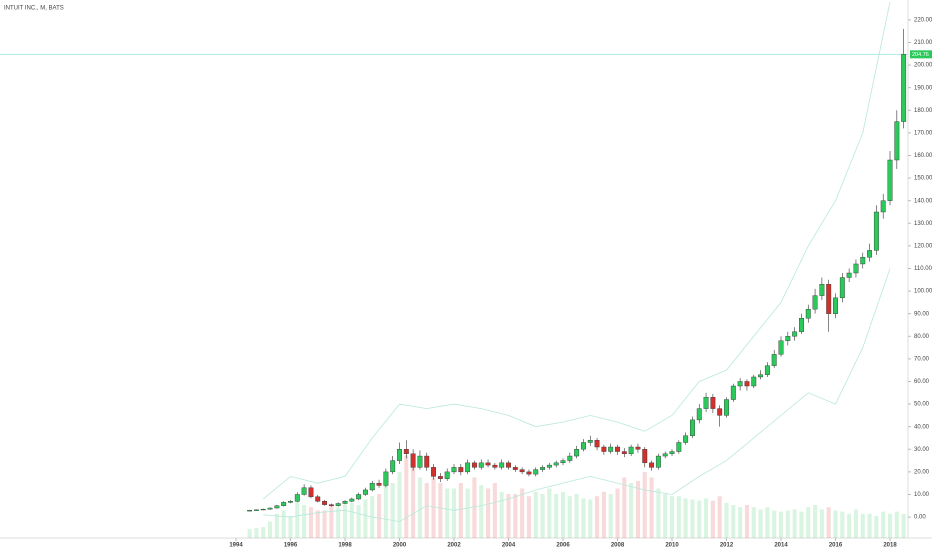  Describe the element at coordinates (236, 546) in the screenshot. I see `x-tick-label: 1994` at that location.